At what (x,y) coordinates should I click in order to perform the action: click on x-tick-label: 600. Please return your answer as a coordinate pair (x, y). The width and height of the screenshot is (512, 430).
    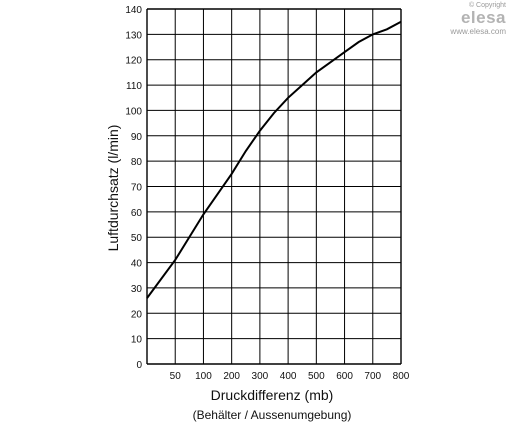
    Looking at the image, I should click on (344, 376).